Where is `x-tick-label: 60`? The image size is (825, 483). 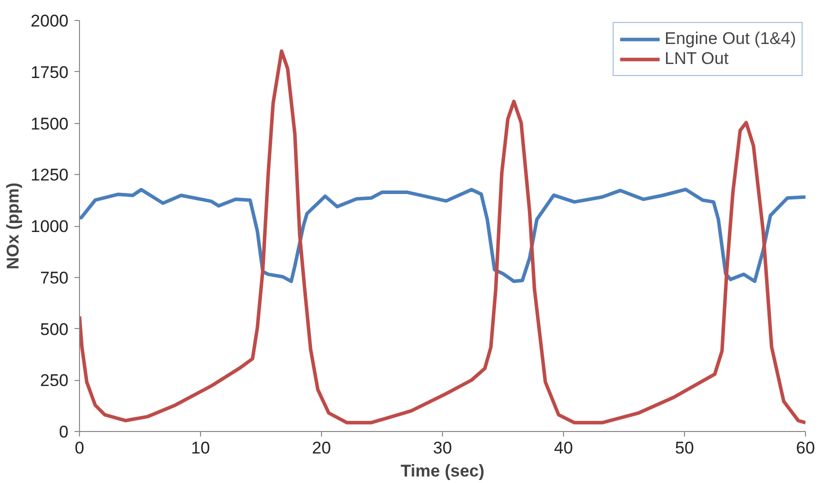
x-tick-label: 60 is located at coordinates (805, 448).